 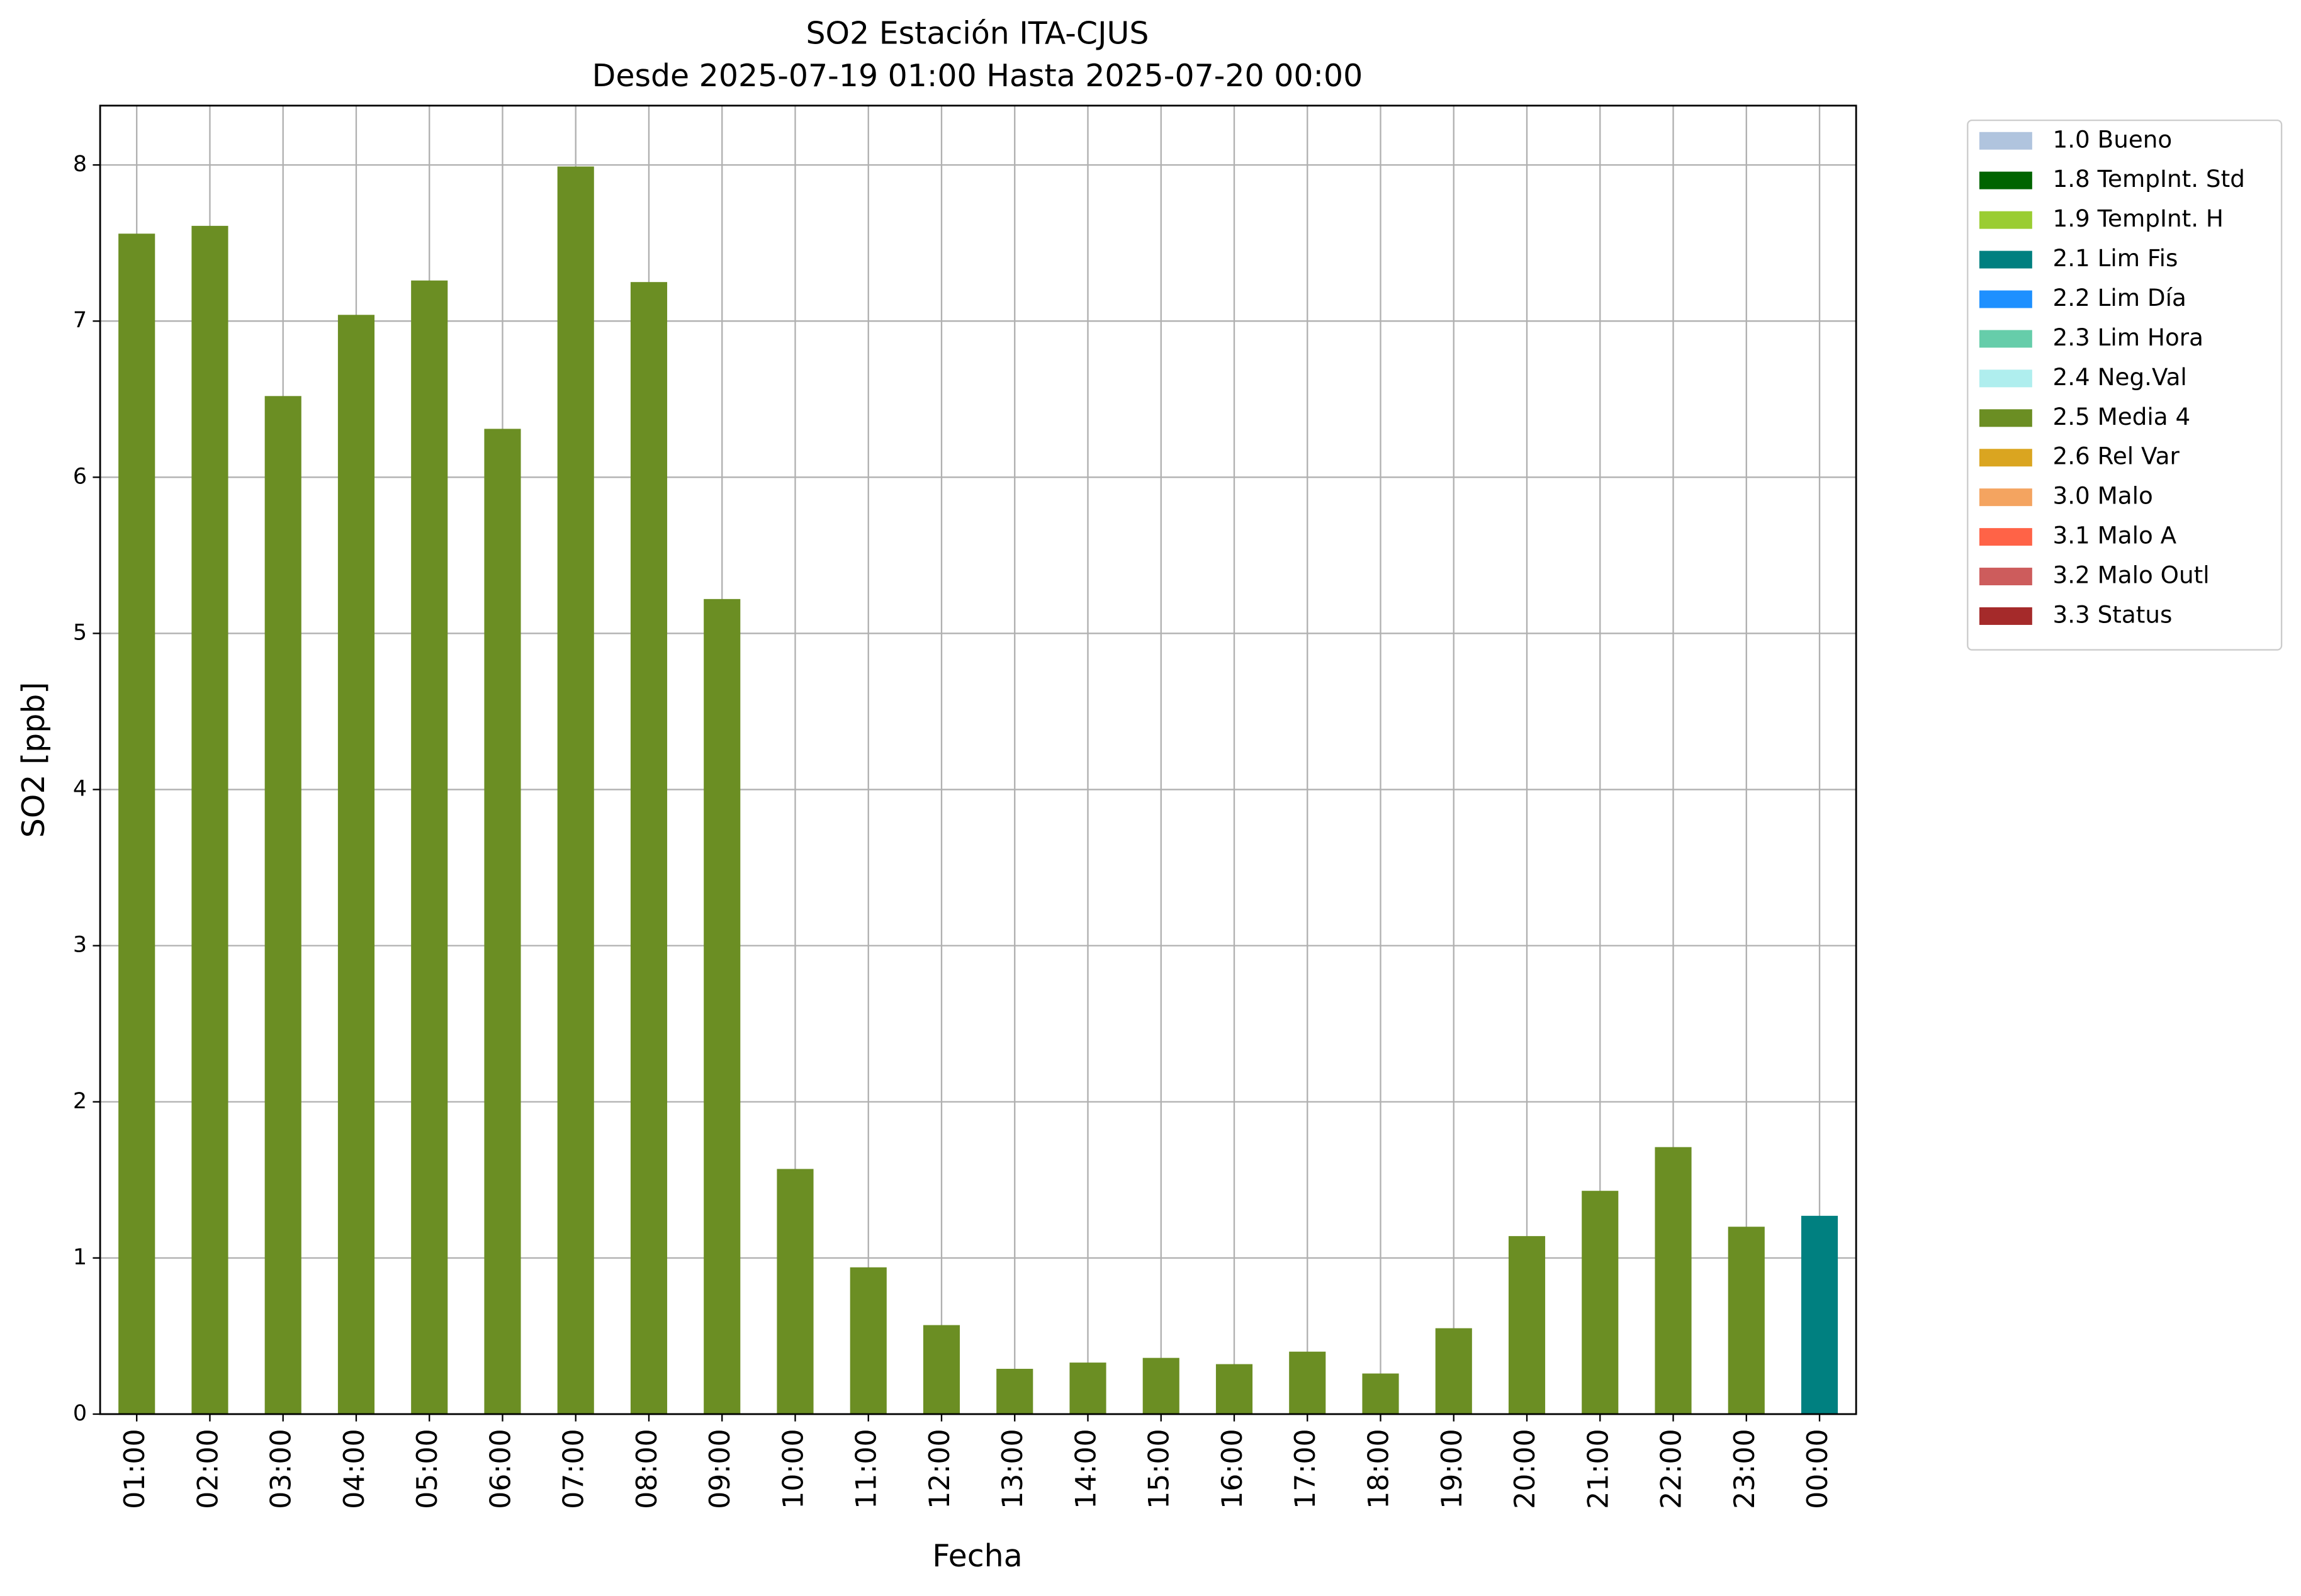 What do you see at coordinates (2102, 496) in the screenshot?
I see `legend-label: 3.0 Malo` at bounding box center [2102, 496].